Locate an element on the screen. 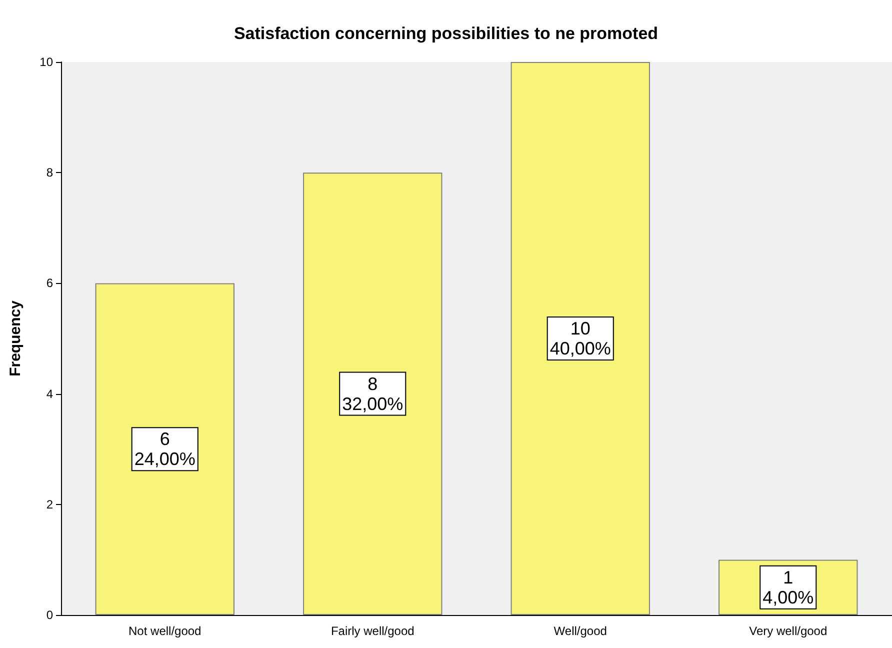 The width and height of the screenshot is (892, 648). x-tick-label: Very well/good is located at coordinates (788, 631).